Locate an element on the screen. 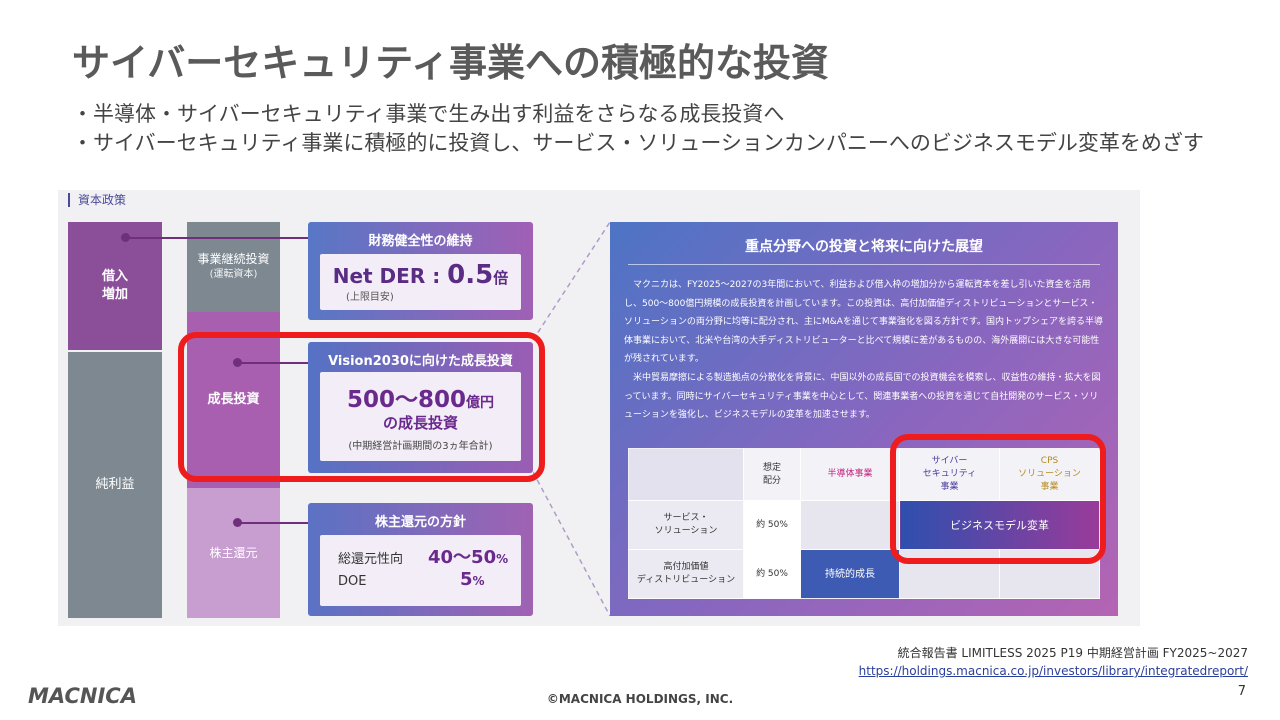 This screenshot has width=1280, height=720. outlook-divider is located at coordinates (864, 264).